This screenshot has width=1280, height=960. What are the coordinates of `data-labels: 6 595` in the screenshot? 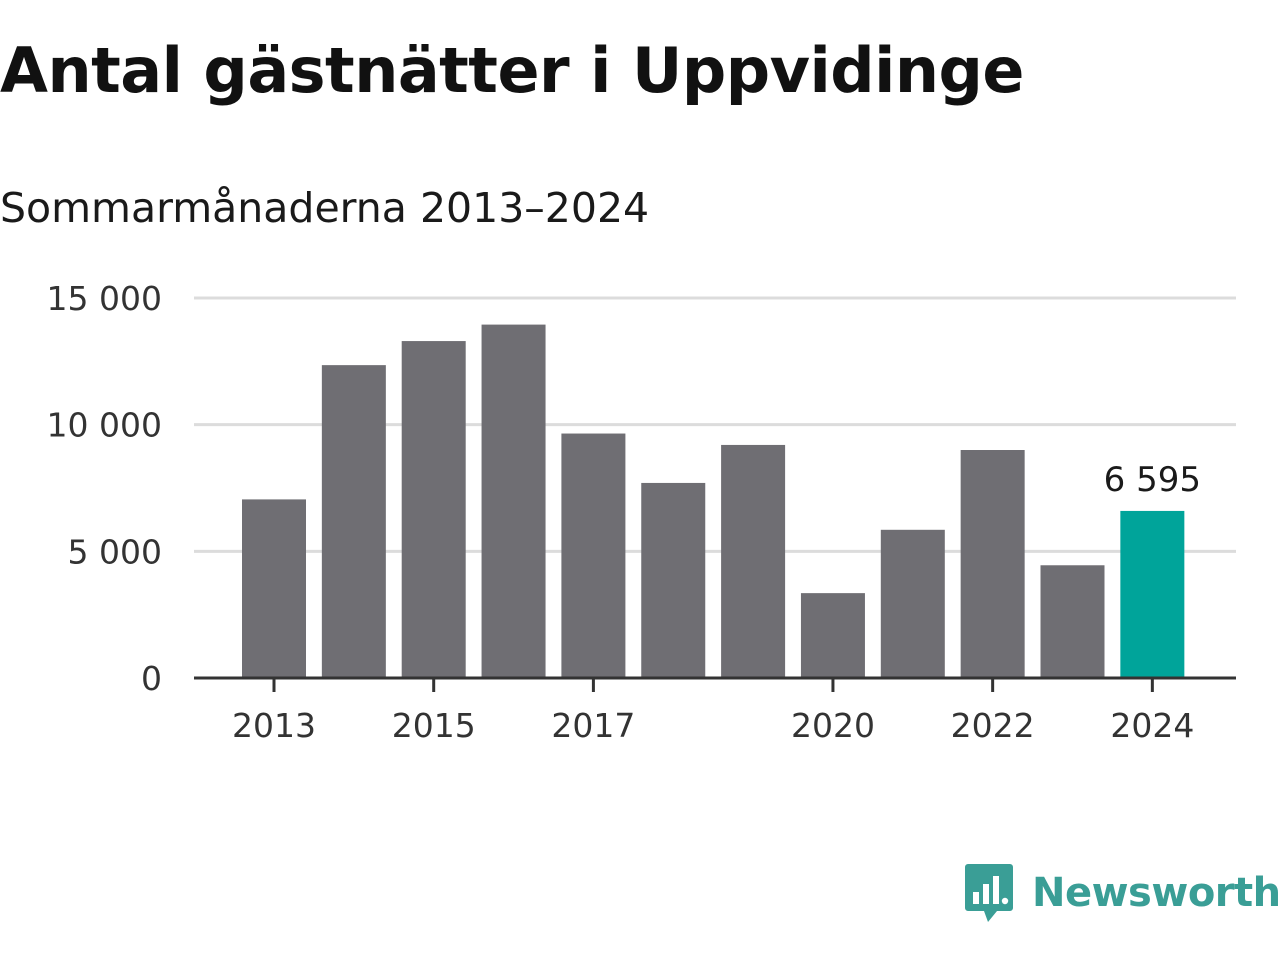 It's located at (1152, 480).